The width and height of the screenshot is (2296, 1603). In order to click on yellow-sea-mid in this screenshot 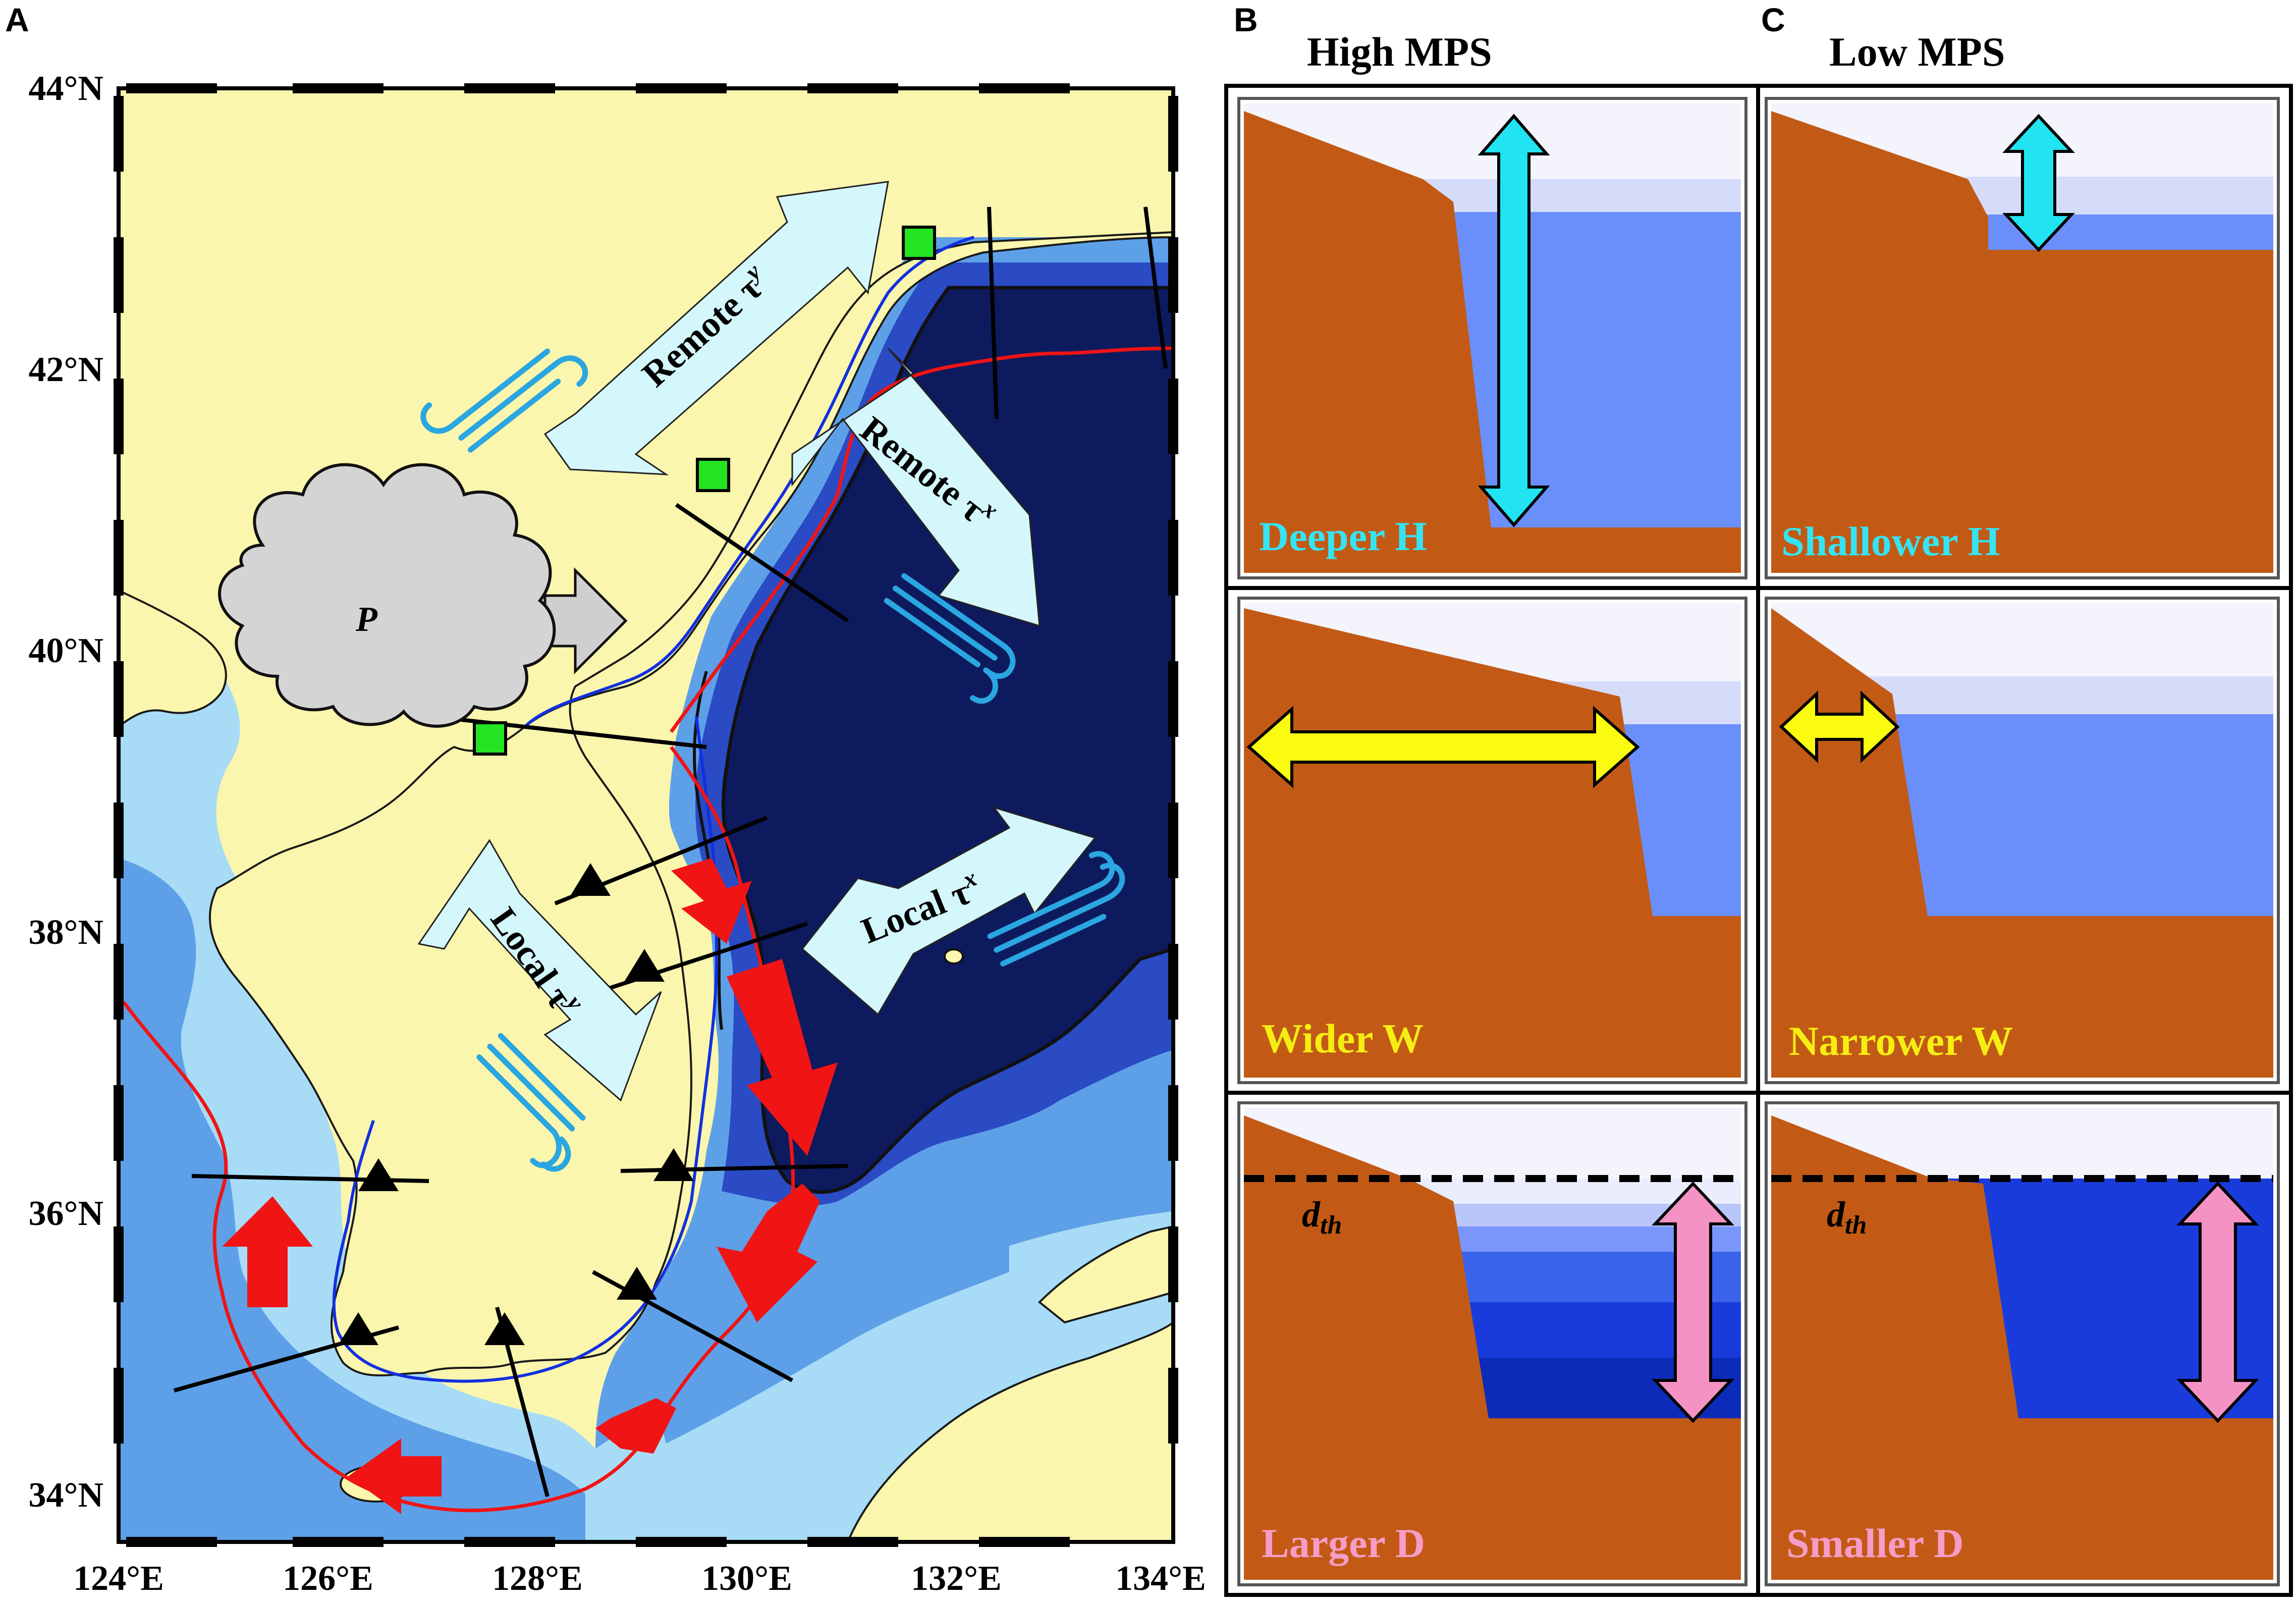, I will do `click(352, 1200)`.